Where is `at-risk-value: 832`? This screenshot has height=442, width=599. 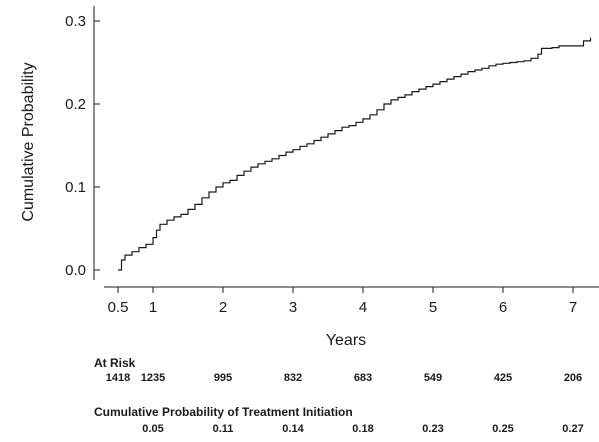 at-risk-value: 832 is located at coordinates (293, 378).